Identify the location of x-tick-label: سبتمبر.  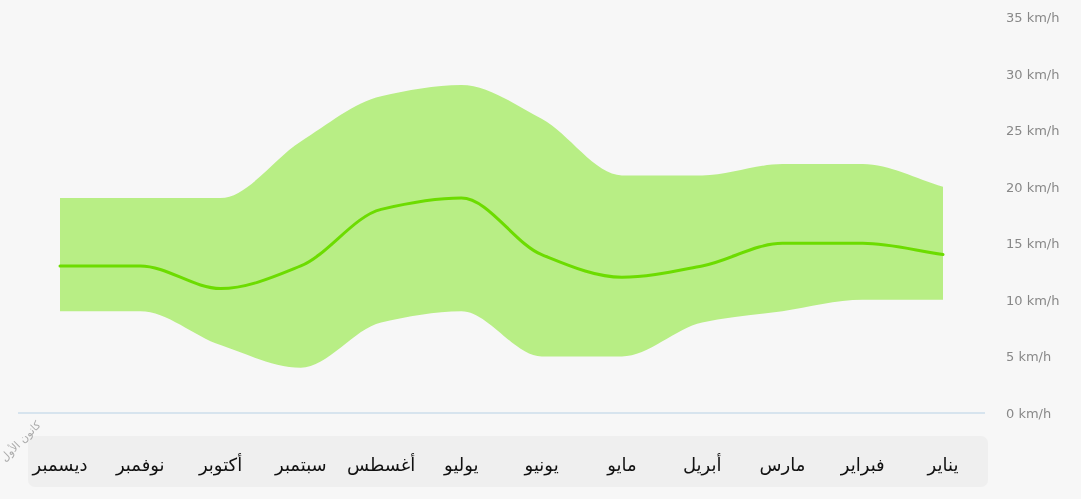
(300, 465).